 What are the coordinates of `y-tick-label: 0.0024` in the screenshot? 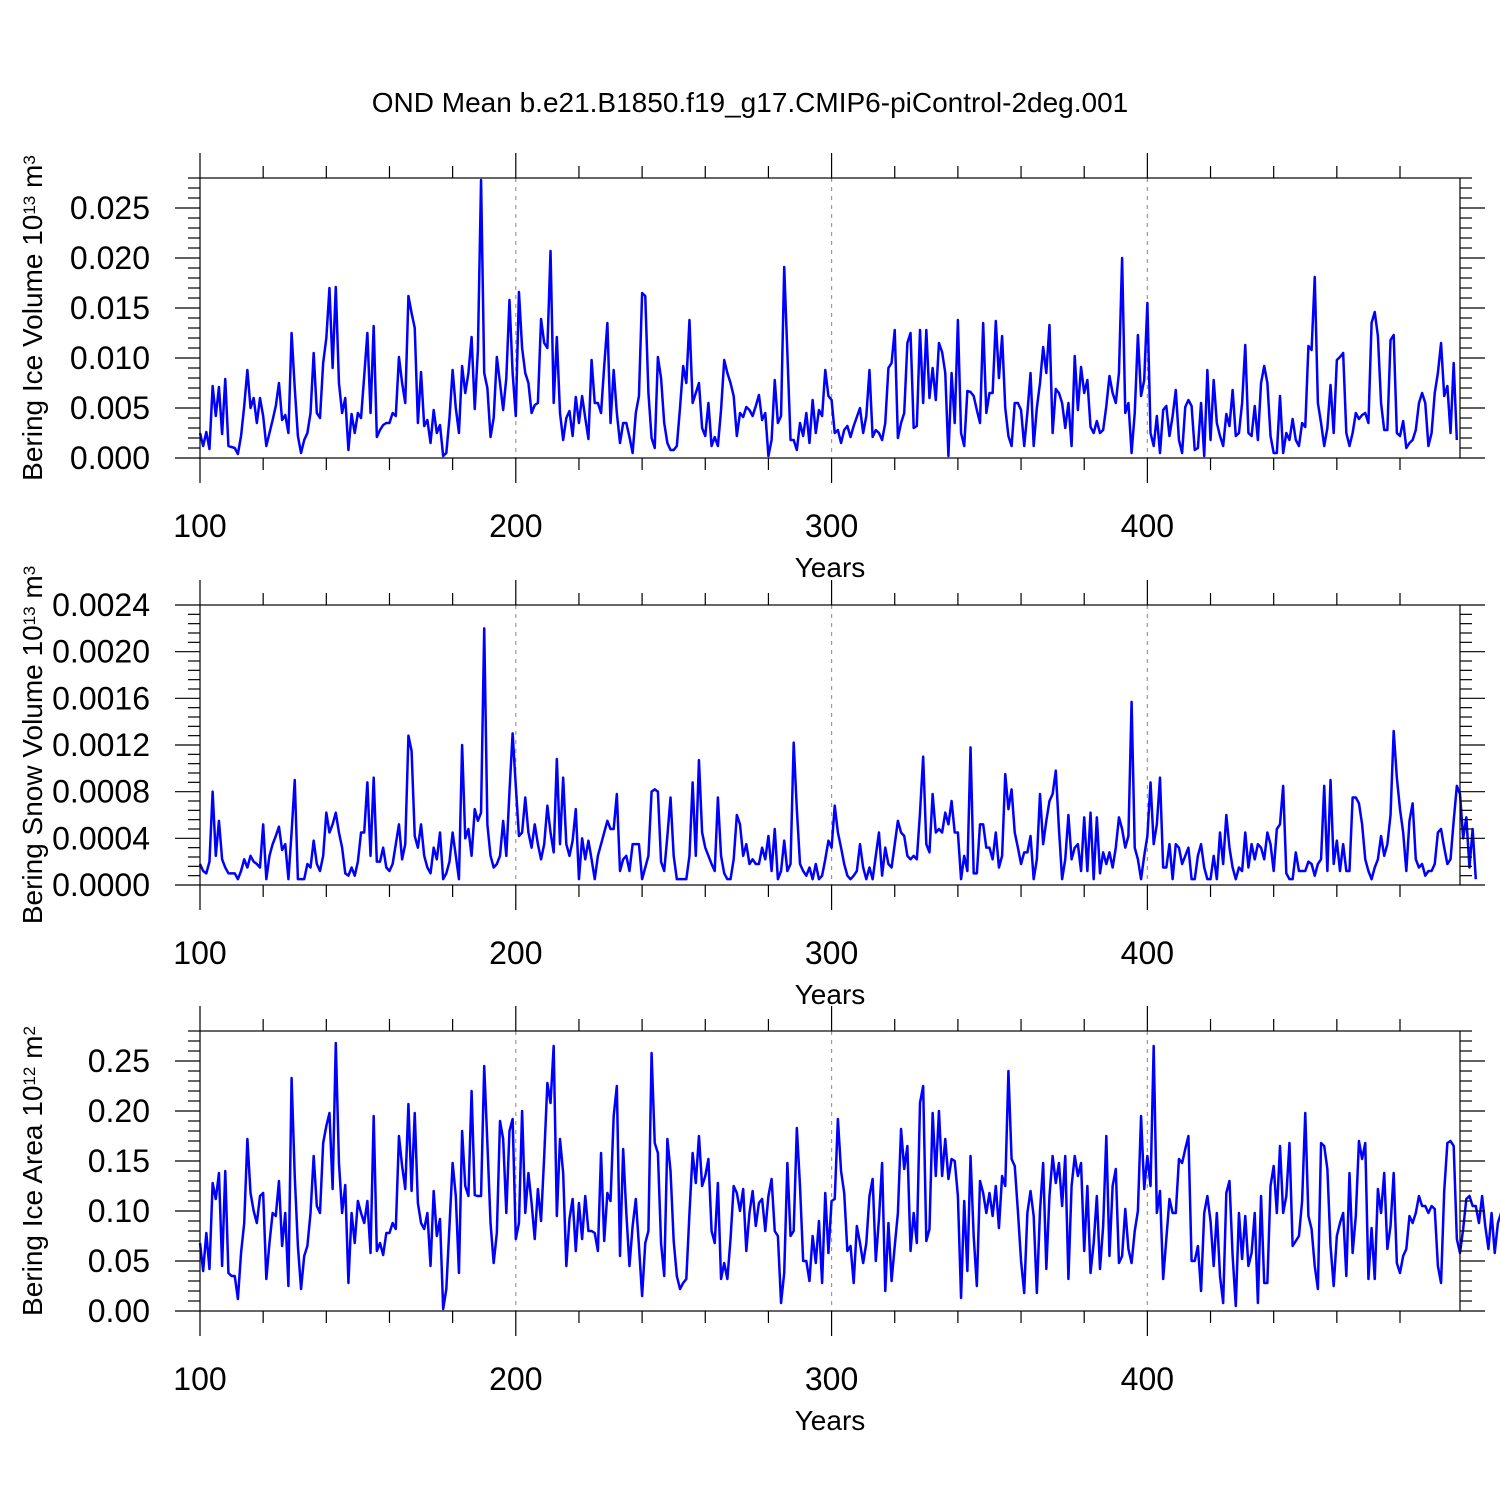 It's located at (101, 605).